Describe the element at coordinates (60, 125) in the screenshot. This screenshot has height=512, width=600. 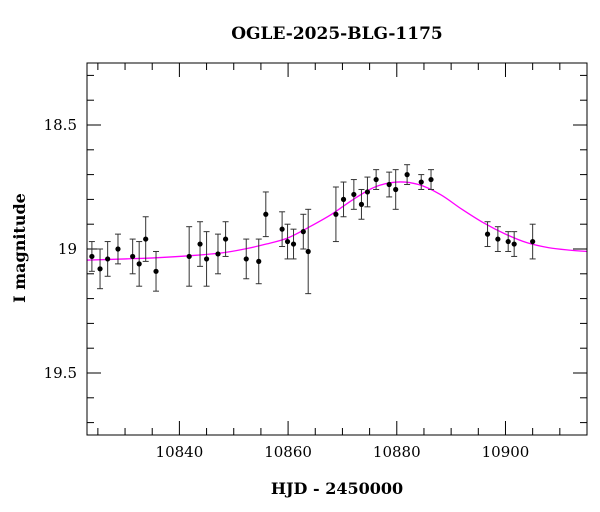
I see `y-tick-label: 18.5` at that location.